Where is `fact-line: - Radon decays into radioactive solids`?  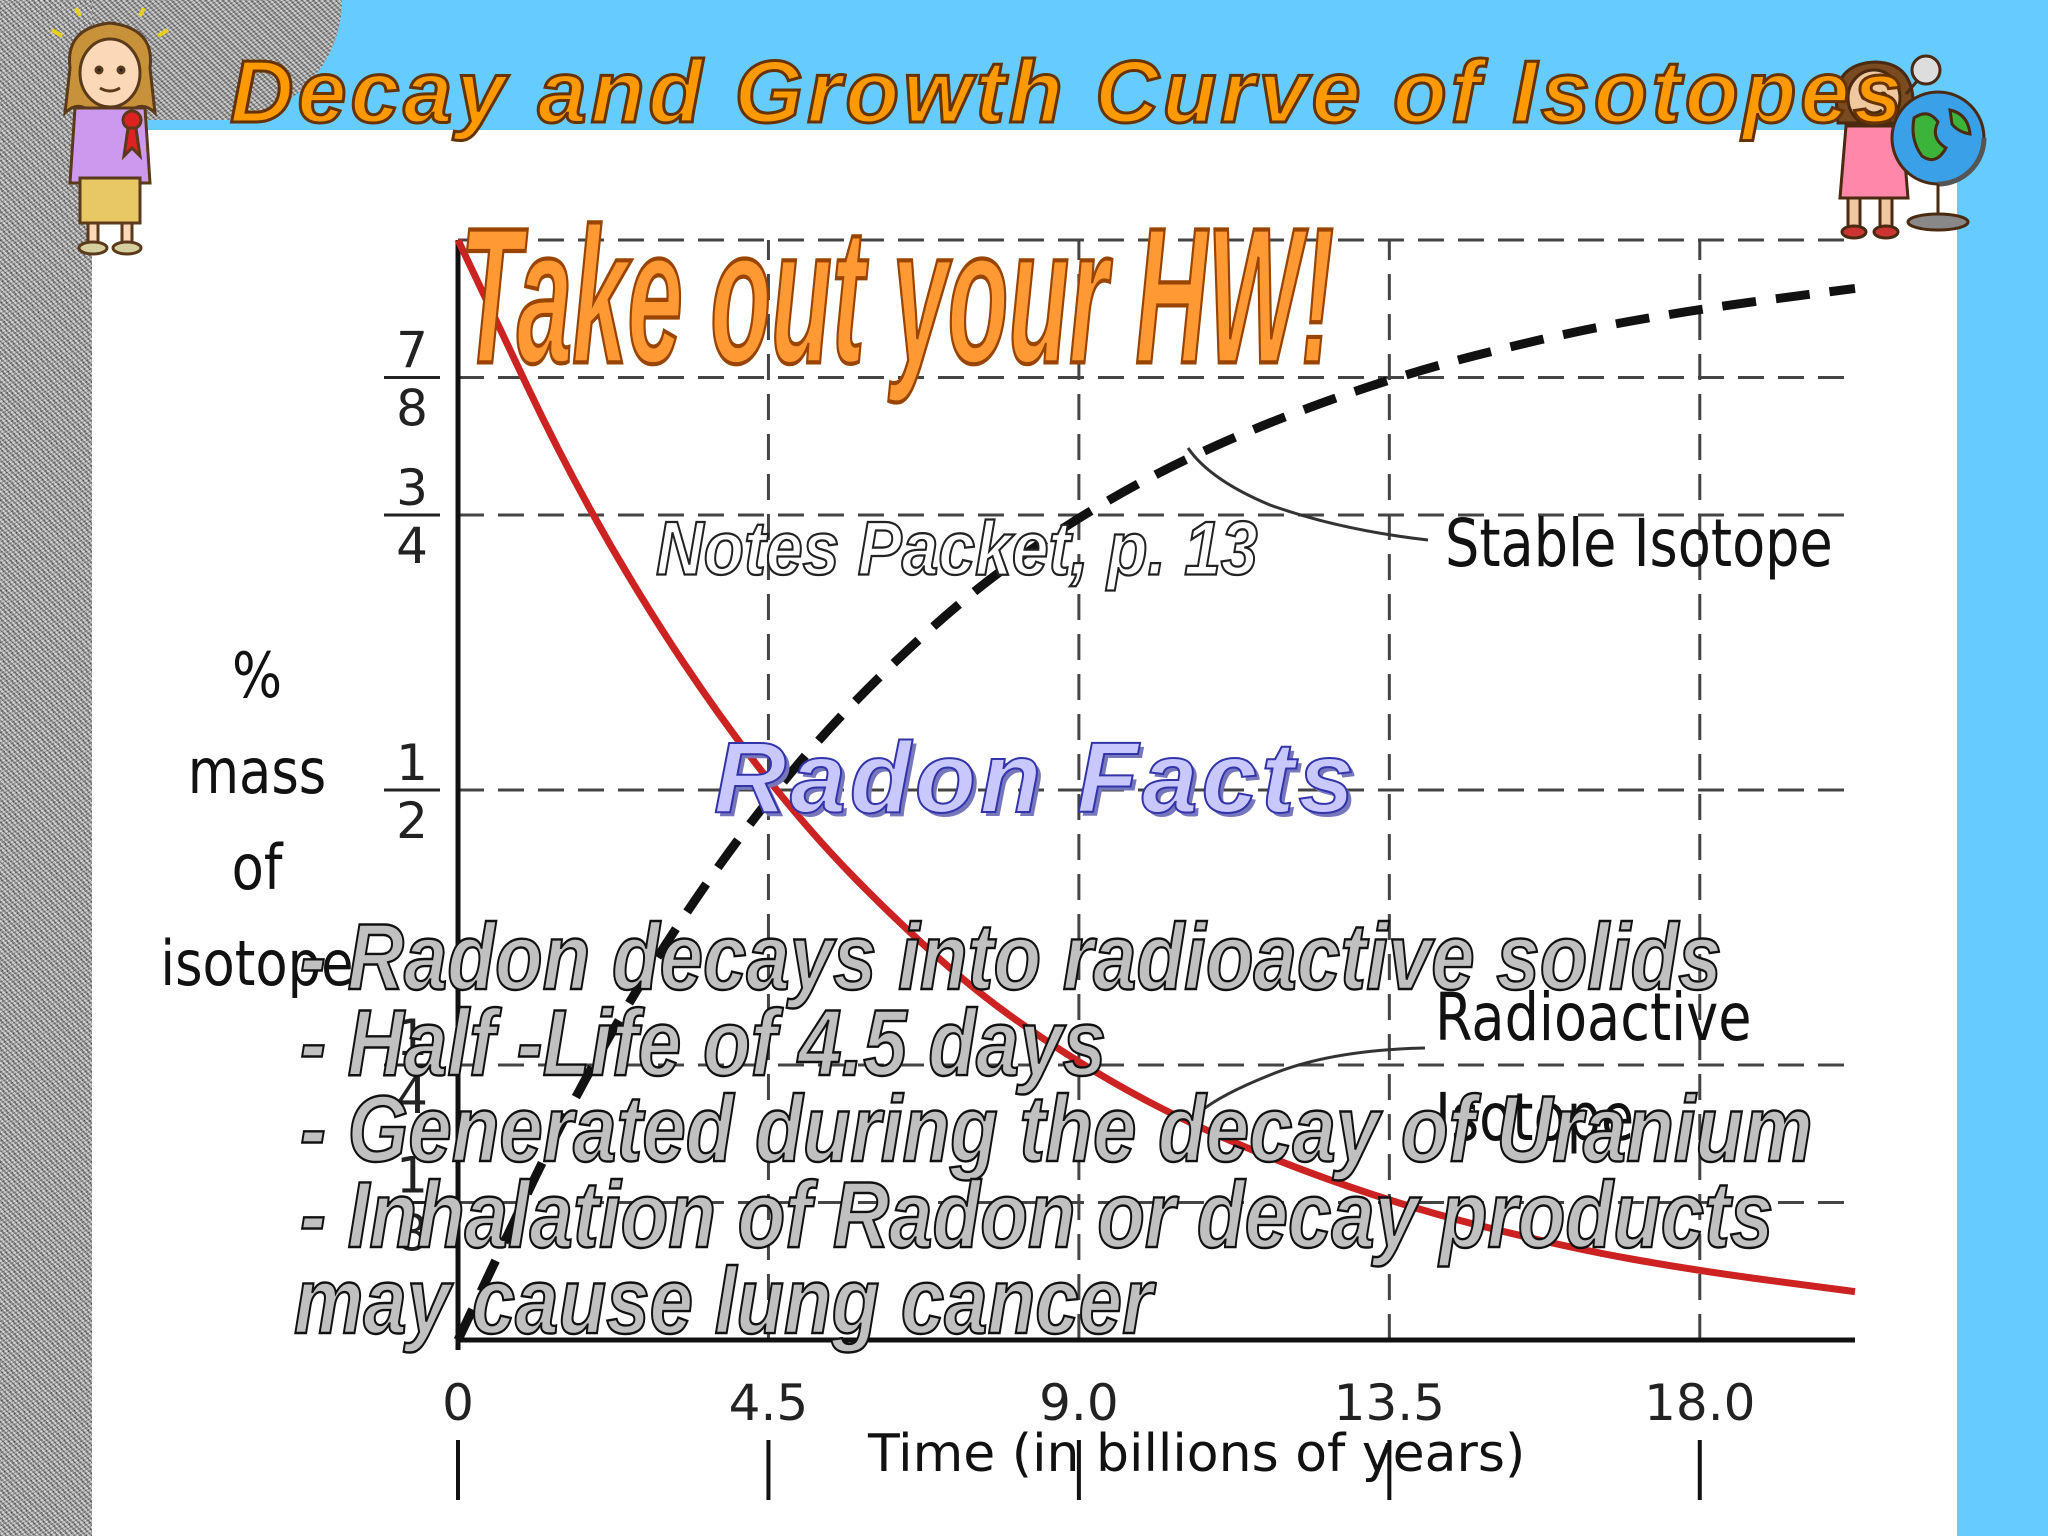 fact-line: - Radon decays into radioactive solids is located at coordinates (1011, 957).